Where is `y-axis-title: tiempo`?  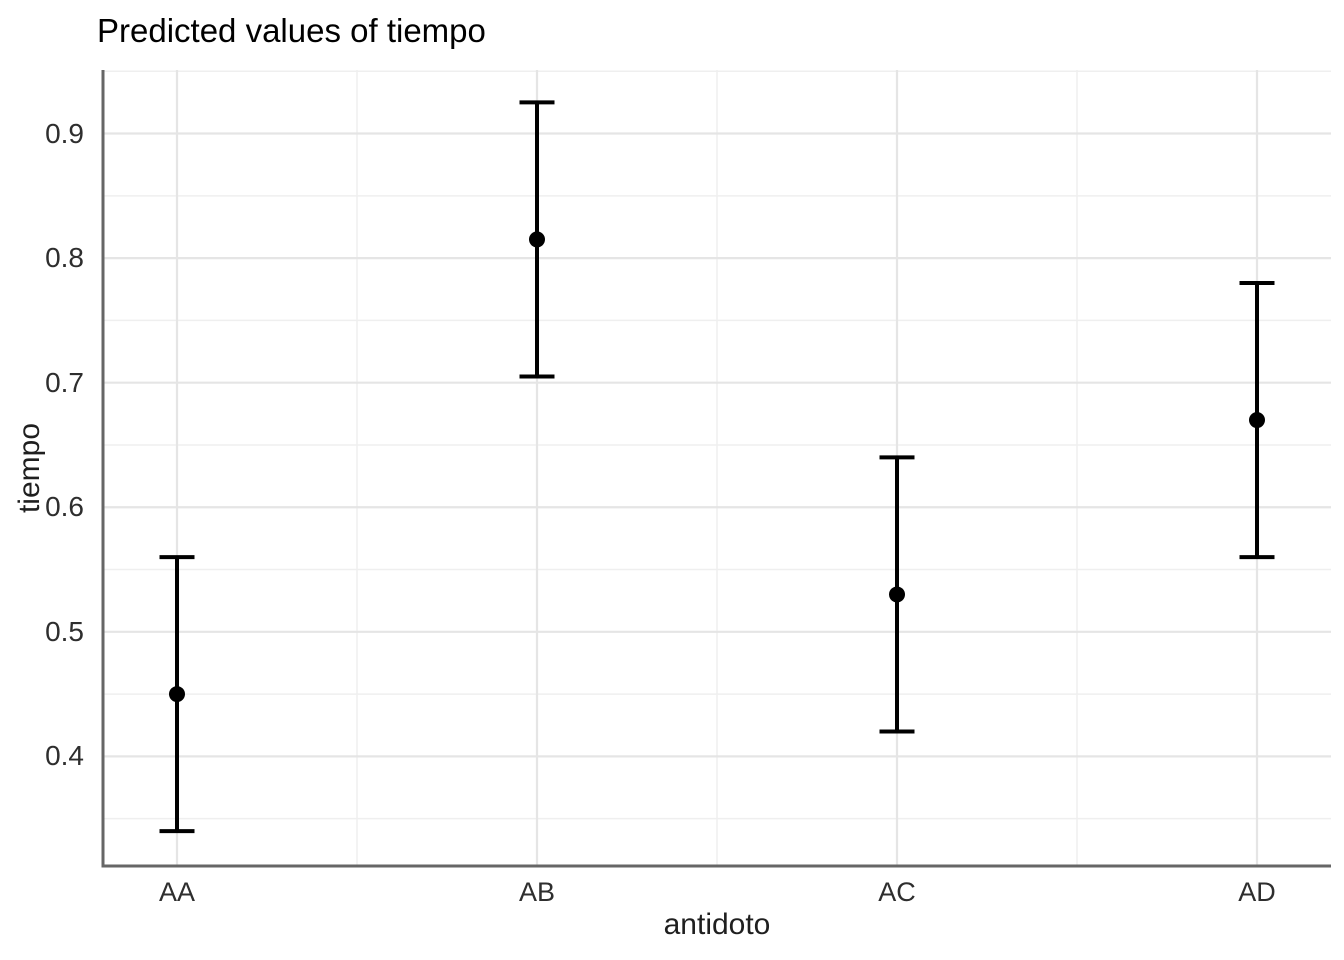 y-axis-title: tiempo is located at coordinates (29, 468).